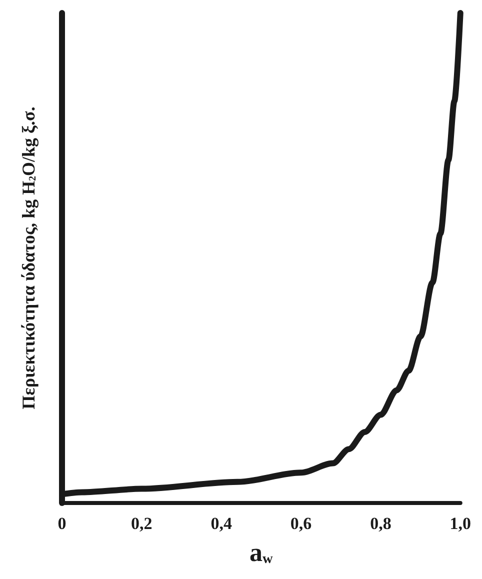 This screenshot has width=482, height=579. Describe the element at coordinates (381, 523) in the screenshot. I see `x-tick-label: 0,8` at that location.